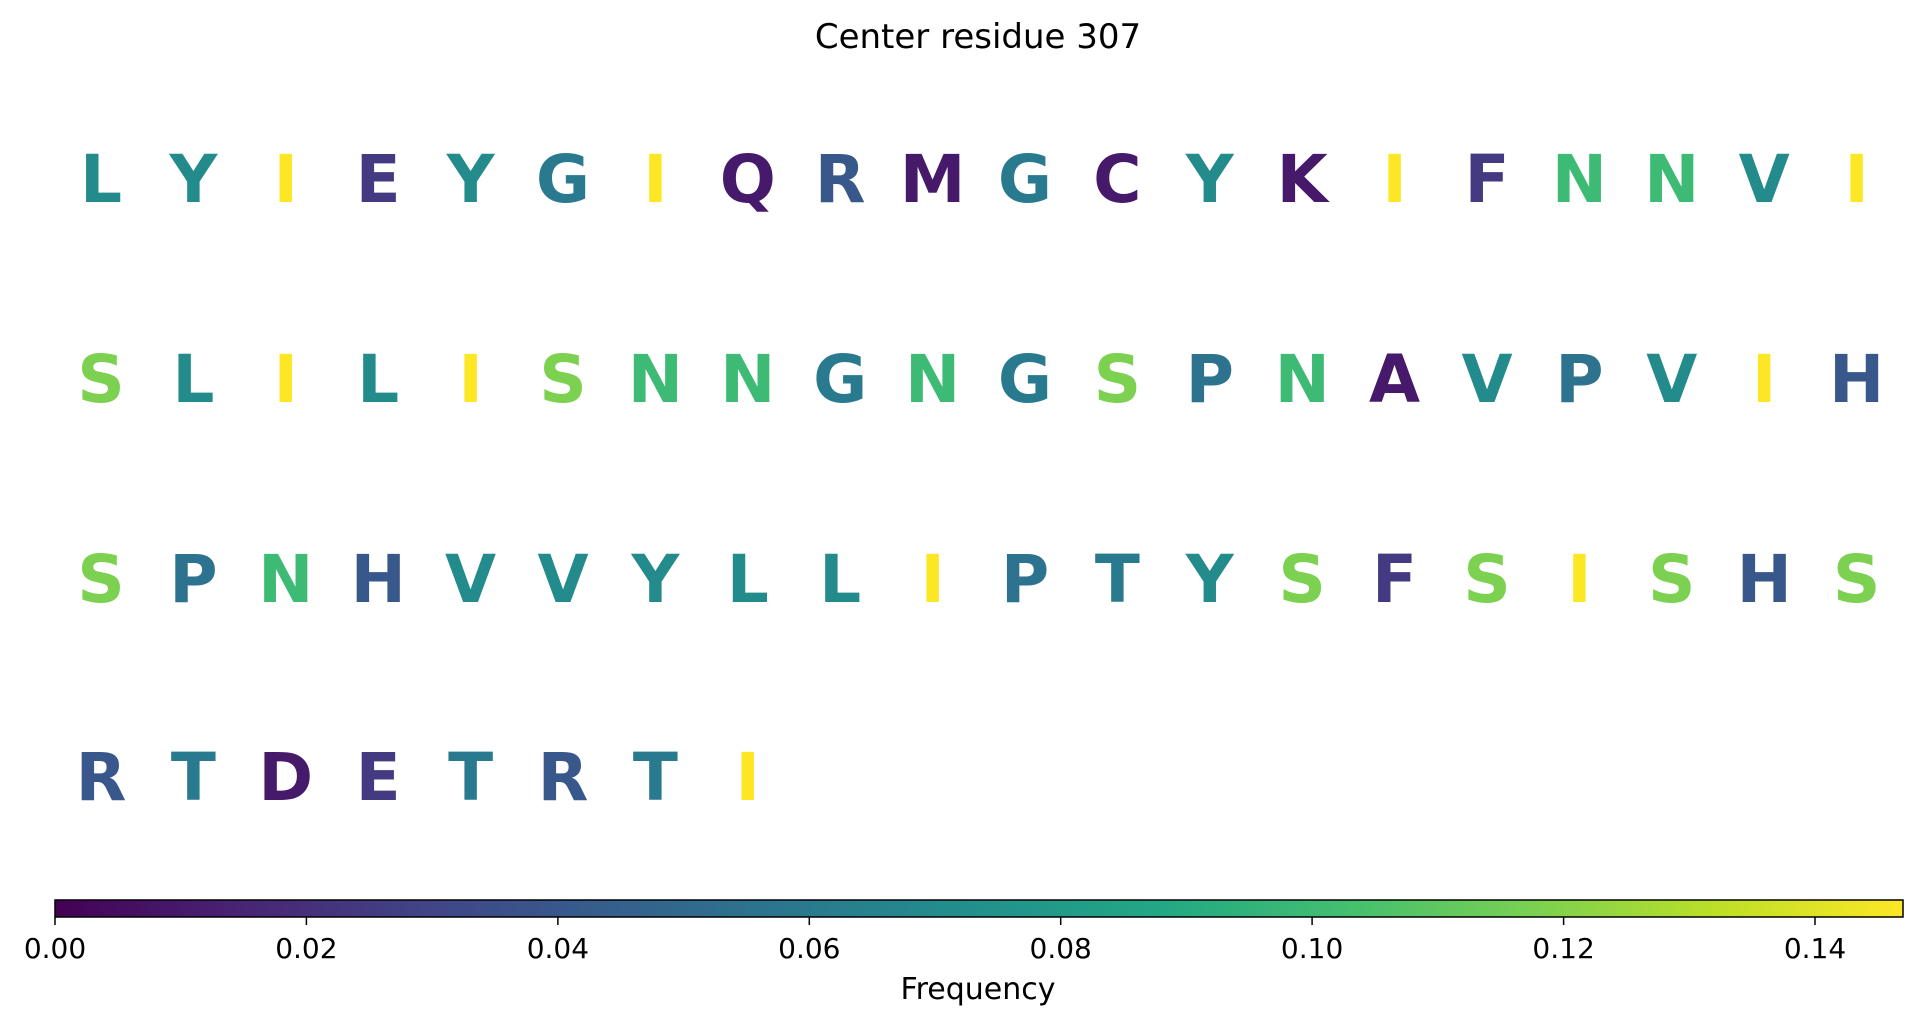  I want to click on chart-title: Center residue 307, so click(978, 37).